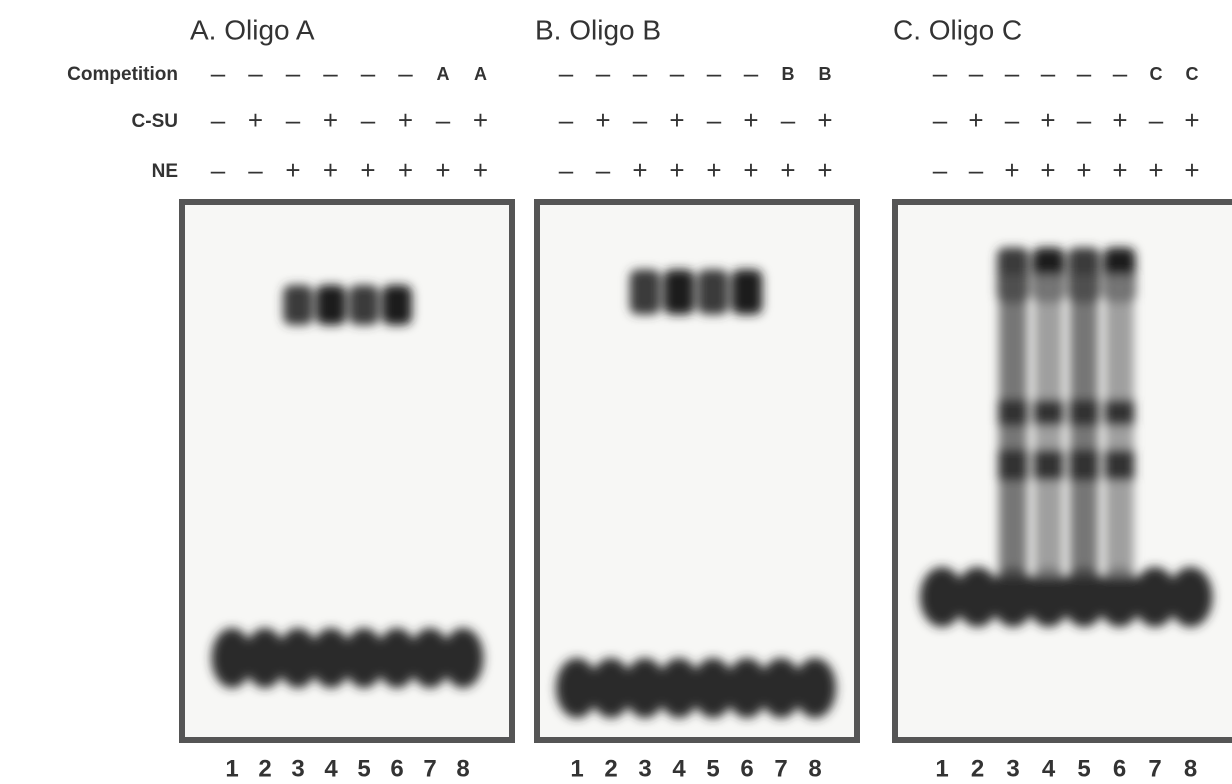  Describe the element at coordinates (252, 29) in the screenshot. I see `panel-title: A. Oligo A` at that location.